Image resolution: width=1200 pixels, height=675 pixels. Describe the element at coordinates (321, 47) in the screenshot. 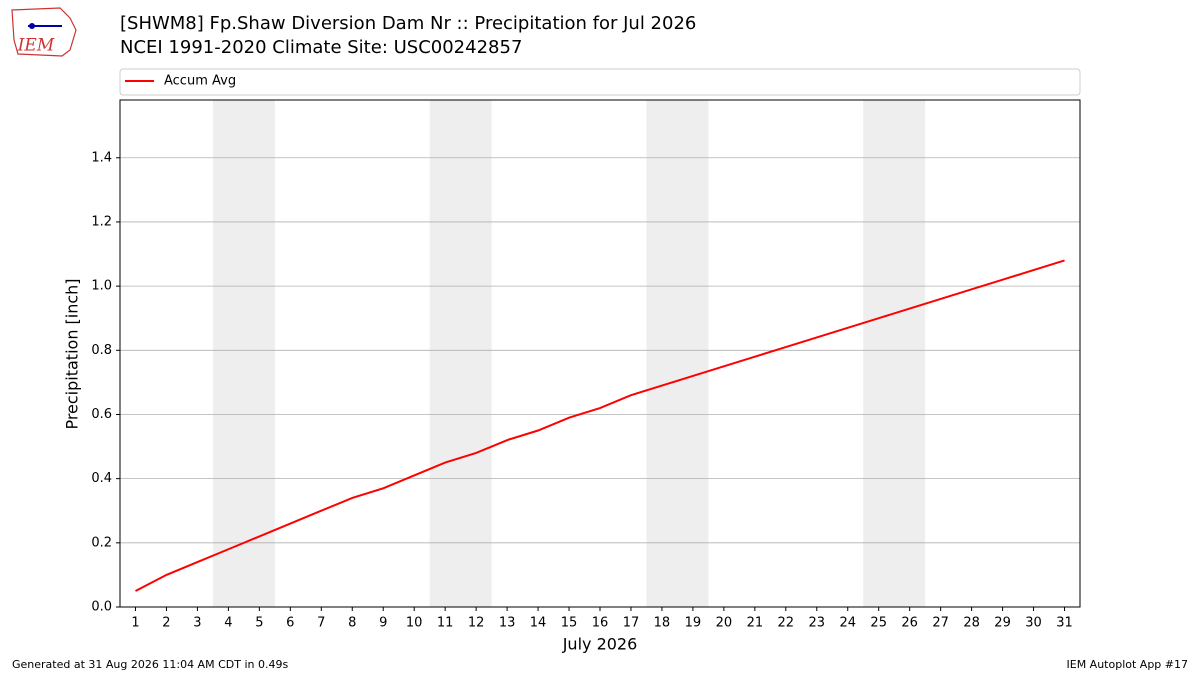

I see `chart-subtitle: NCEI 1991-2020 Climate Site: USC00242857` at that location.